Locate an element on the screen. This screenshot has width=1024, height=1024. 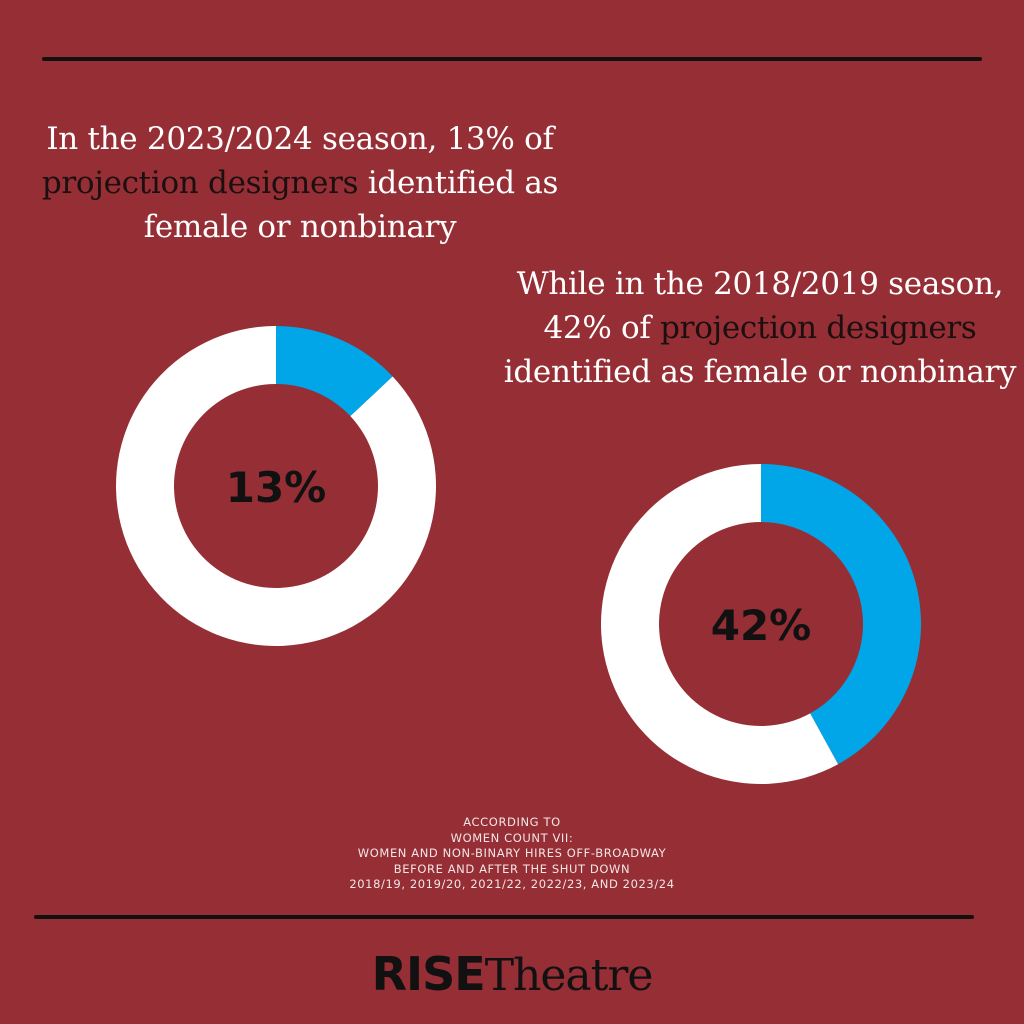
caption-text: While in the 2018/2019 season, 42% of is located at coordinates (760, 306).